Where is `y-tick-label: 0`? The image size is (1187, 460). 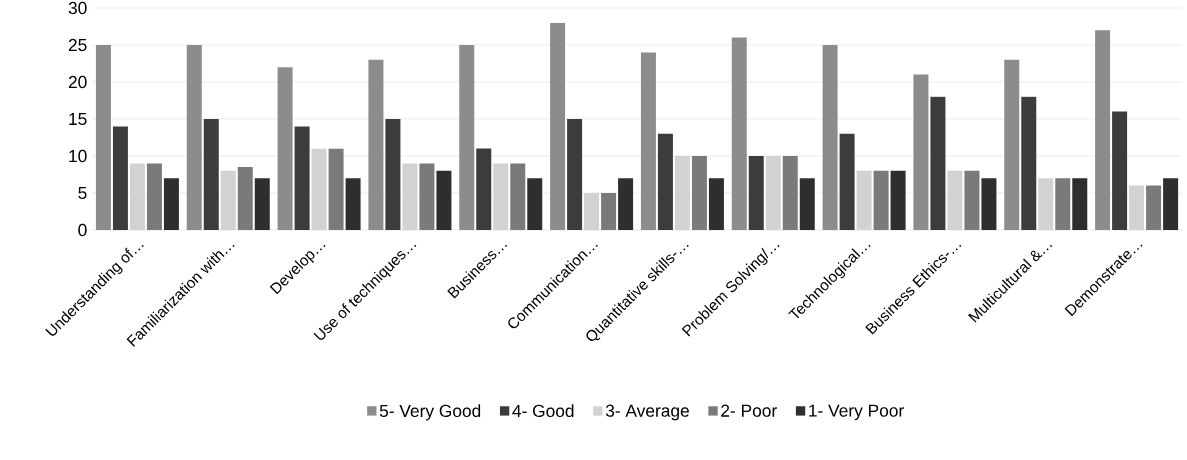
y-tick-label: 0 is located at coordinates (82, 230).